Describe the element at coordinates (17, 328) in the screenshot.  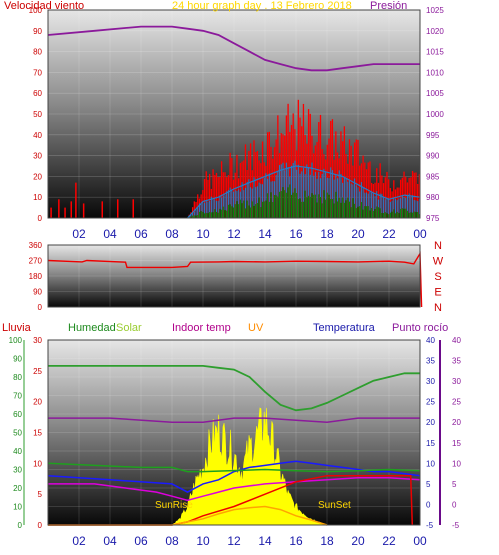
I see `legend-lluvia: Lluvia` at that location.